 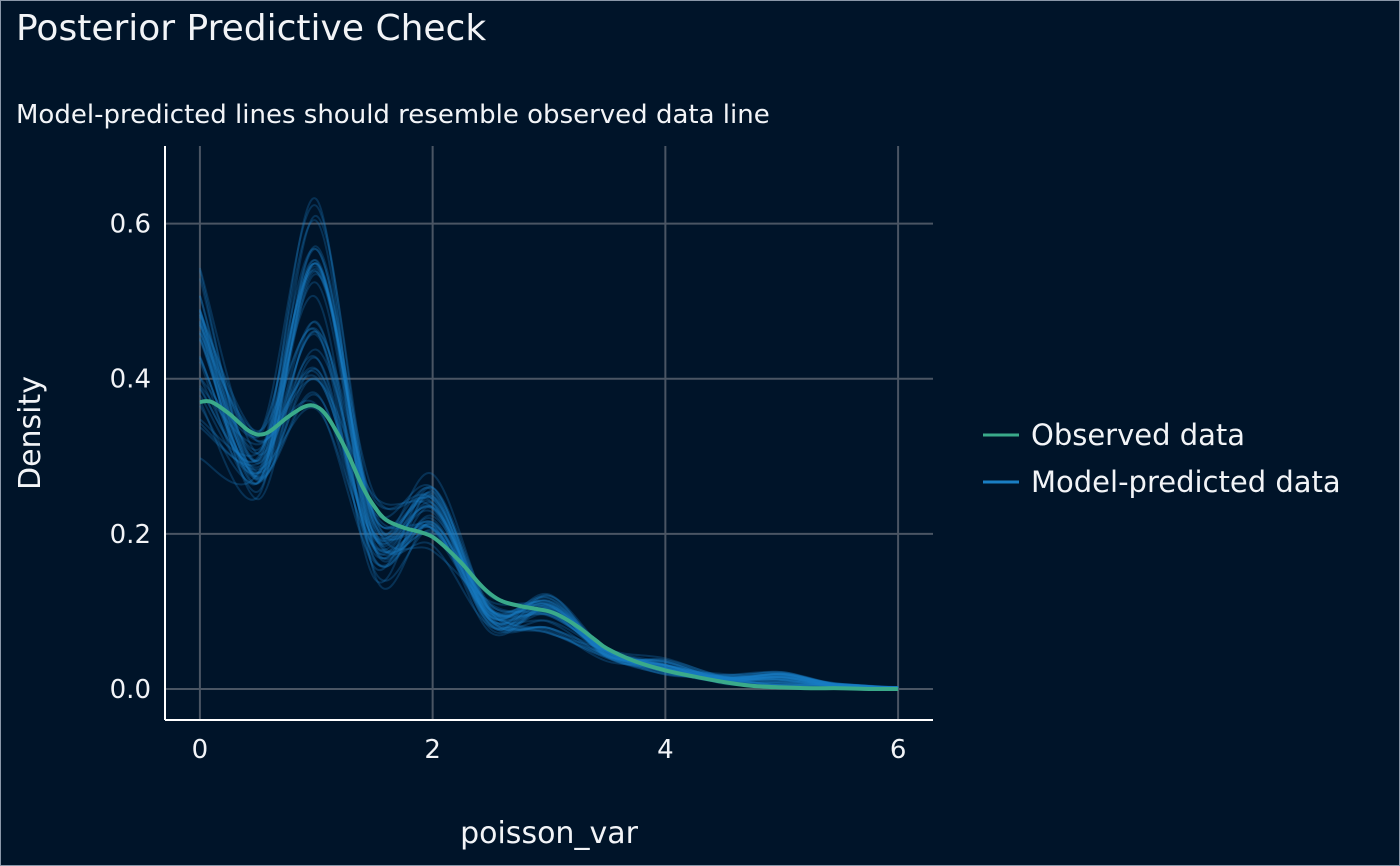 What do you see at coordinates (1162, 458) in the screenshot?
I see `legend: Observed data Model-predicted data` at bounding box center [1162, 458].